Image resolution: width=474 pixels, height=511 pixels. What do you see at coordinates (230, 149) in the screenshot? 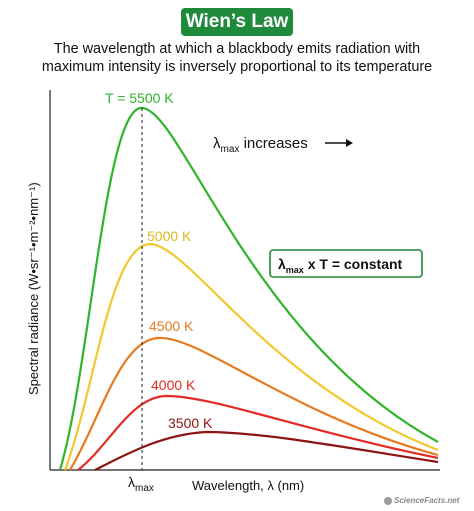
I see `increases-subscript: max` at bounding box center [230, 149].